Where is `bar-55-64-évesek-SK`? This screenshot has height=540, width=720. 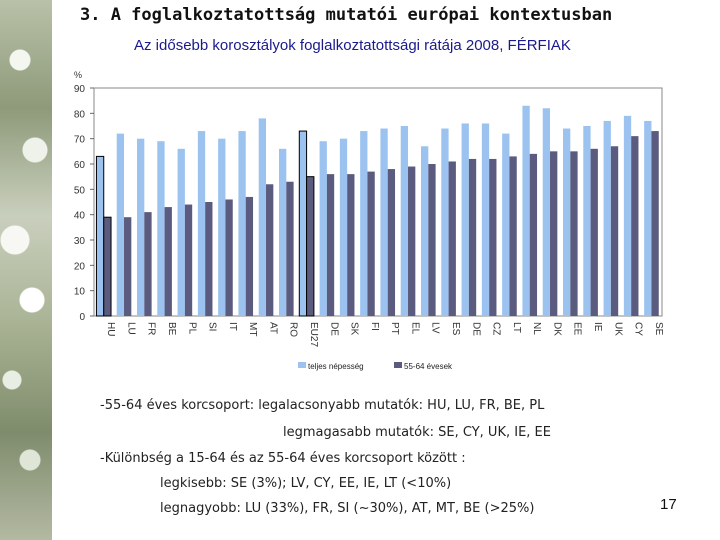
bar-55-64-évesek-SK is located at coordinates (351, 245).